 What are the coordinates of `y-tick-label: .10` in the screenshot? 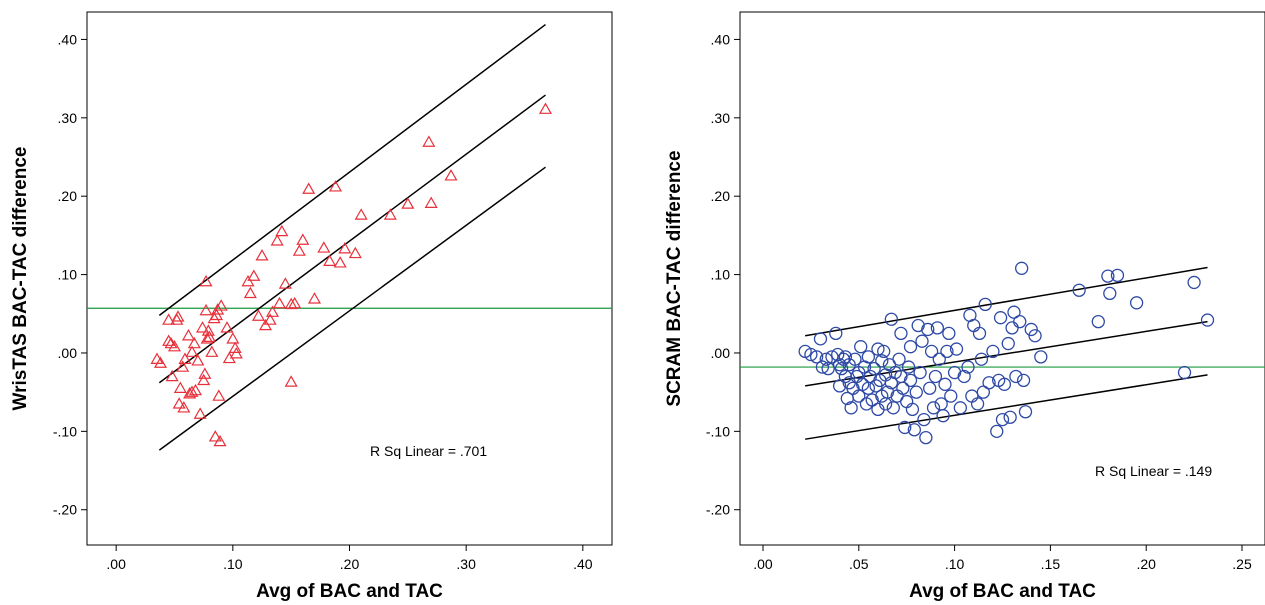 It's located at (68, 275).